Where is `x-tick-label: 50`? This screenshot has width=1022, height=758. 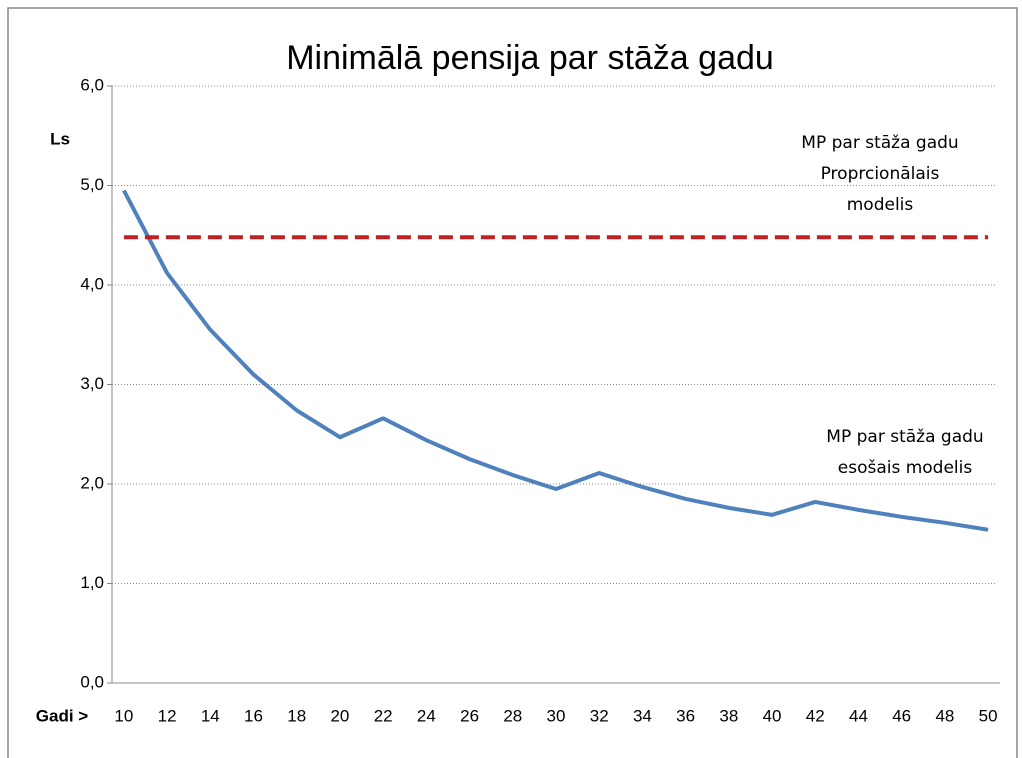 x-tick-label: 50 is located at coordinates (988, 715).